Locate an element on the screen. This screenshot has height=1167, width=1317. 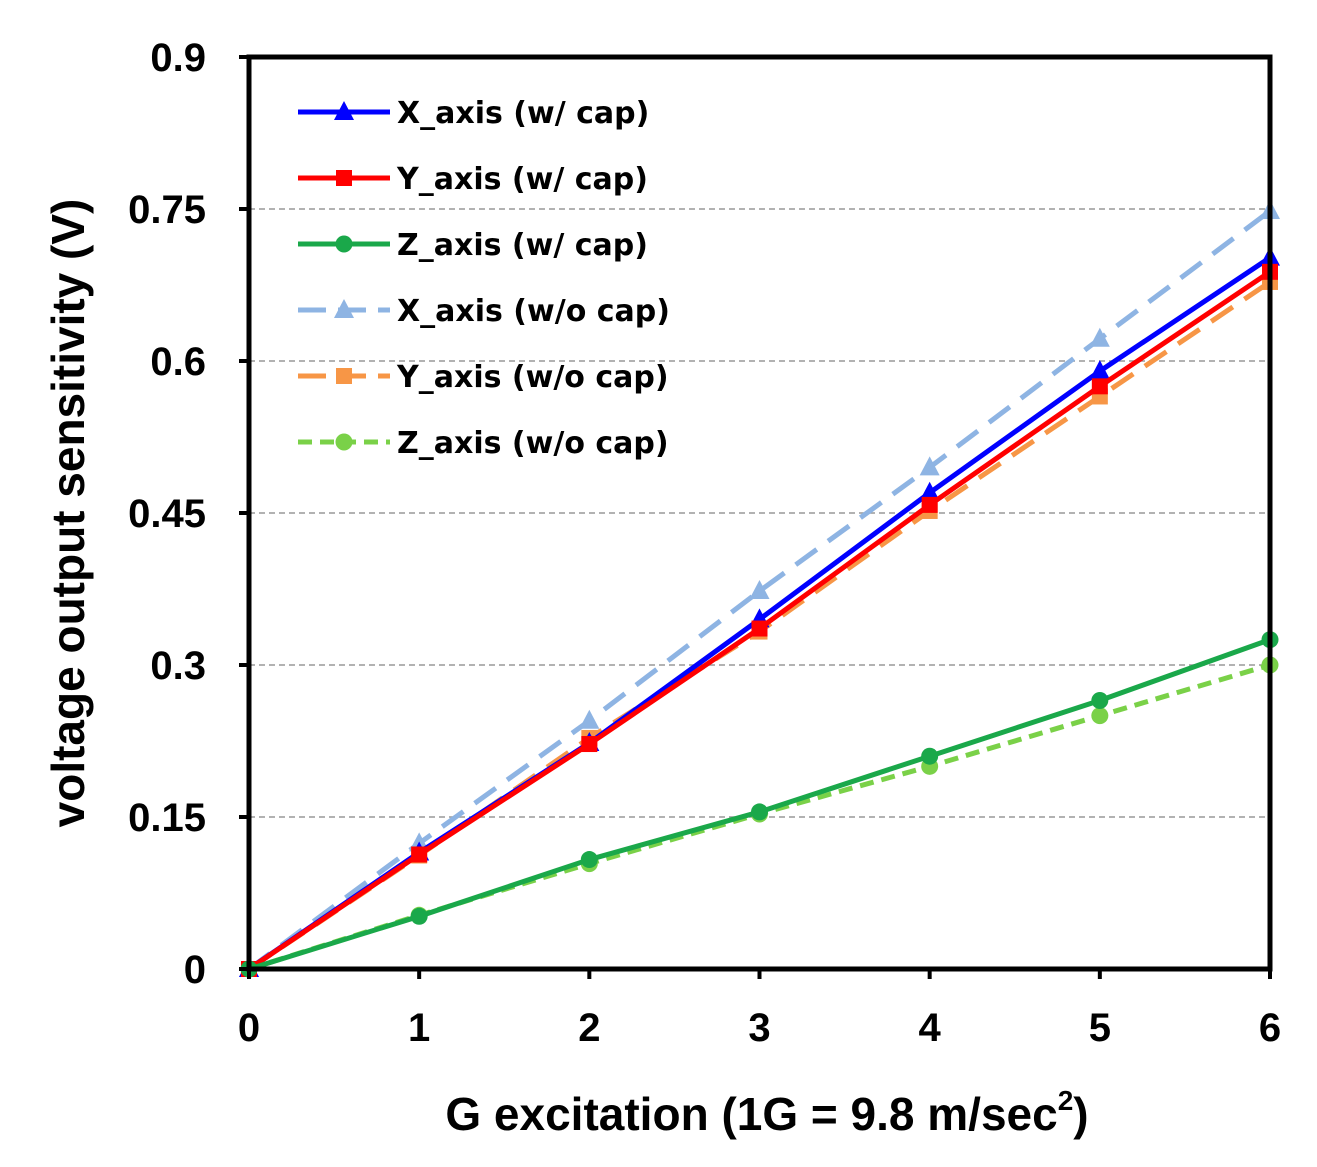
legend-item-3: X_axis (w/o cap) is located at coordinates (484, 311).